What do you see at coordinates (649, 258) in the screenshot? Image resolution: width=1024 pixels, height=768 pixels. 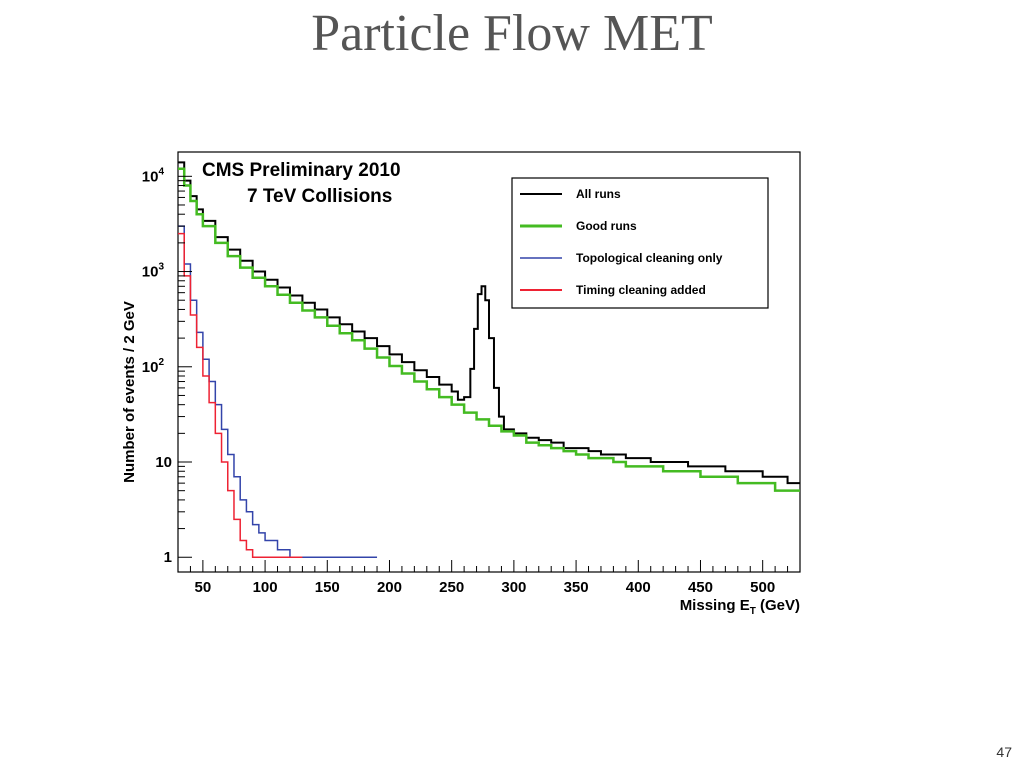 I see `legend-label-topological: Topological cleaning only` at bounding box center [649, 258].